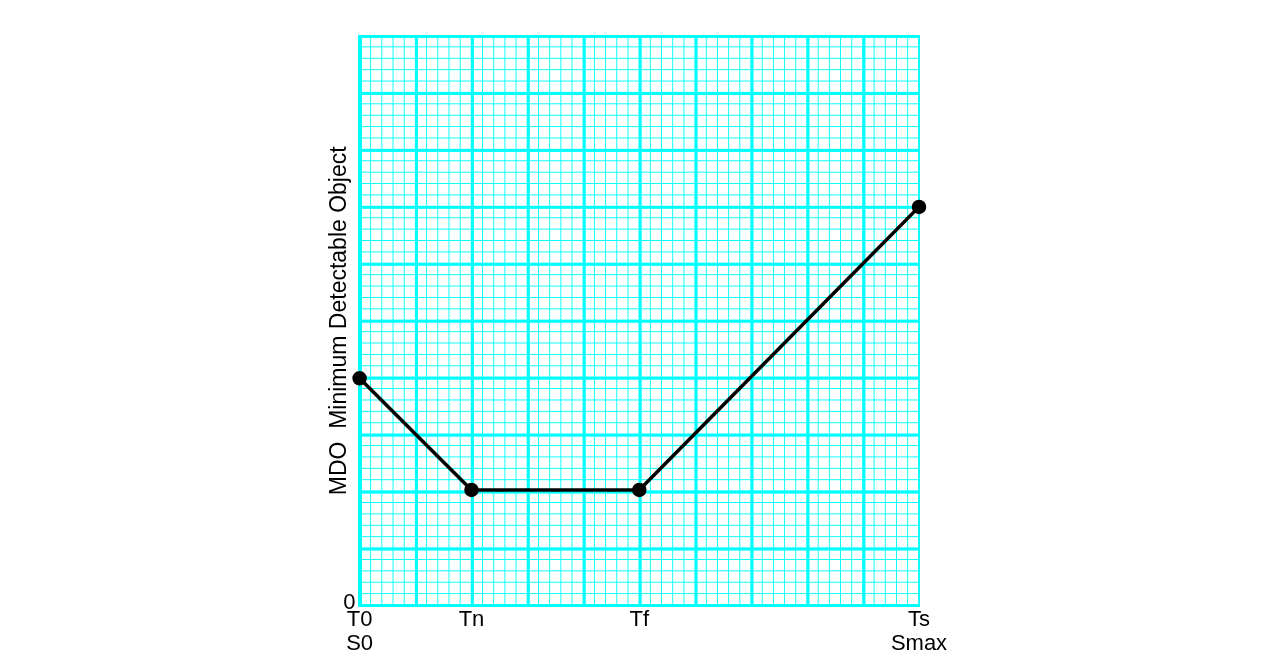  Describe the element at coordinates (471, 618) in the screenshot. I see `x-tick-label: Tn` at that location.